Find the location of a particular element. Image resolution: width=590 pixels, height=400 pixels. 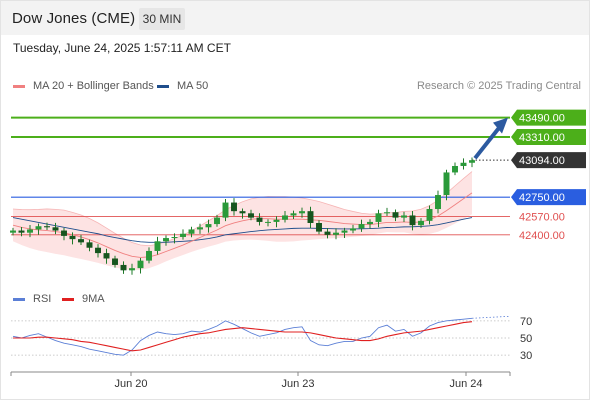

forecast-arrow-head-icon is located at coordinates (500, 125).